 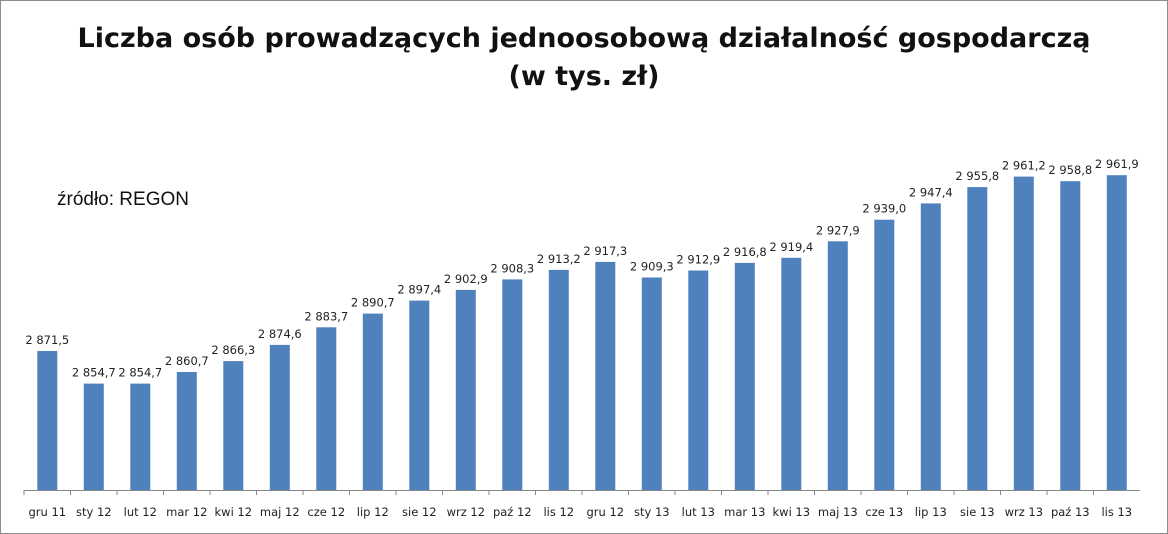 I want to click on x-tick-label: mar 13, so click(x=744, y=512).